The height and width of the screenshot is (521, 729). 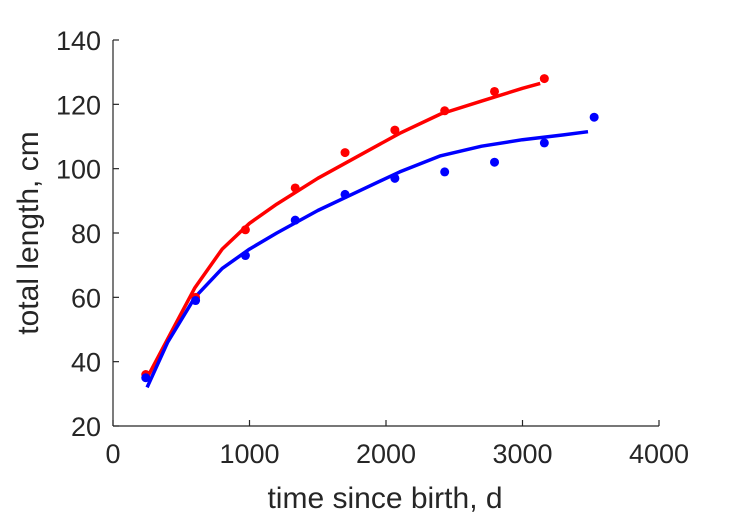 I want to click on x-axis-label: time since birth, d, so click(x=384, y=498).